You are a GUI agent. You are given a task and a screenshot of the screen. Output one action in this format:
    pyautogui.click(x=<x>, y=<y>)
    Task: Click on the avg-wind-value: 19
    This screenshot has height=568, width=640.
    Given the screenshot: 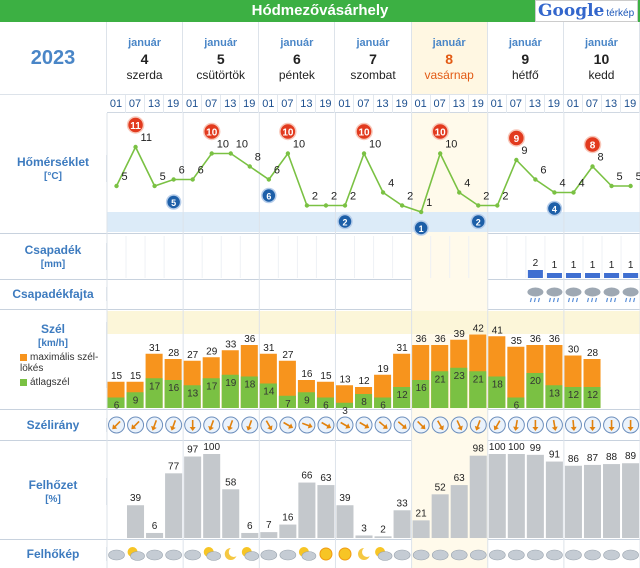 What is the action you would take?
    pyautogui.click(x=231, y=383)
    